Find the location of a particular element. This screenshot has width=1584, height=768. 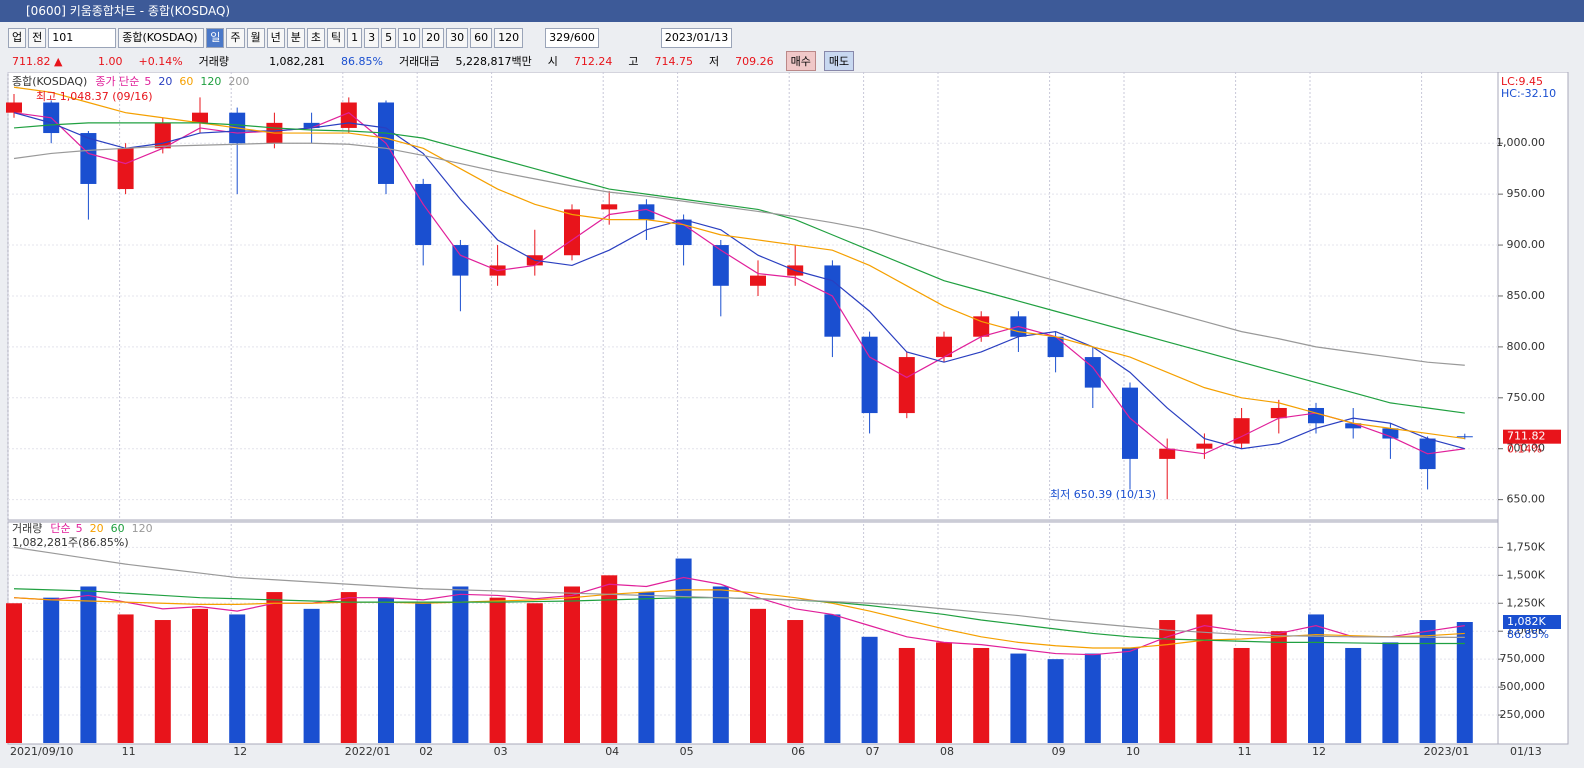

y-tick-label: 250,000 is located at coordinates (1523, 714).